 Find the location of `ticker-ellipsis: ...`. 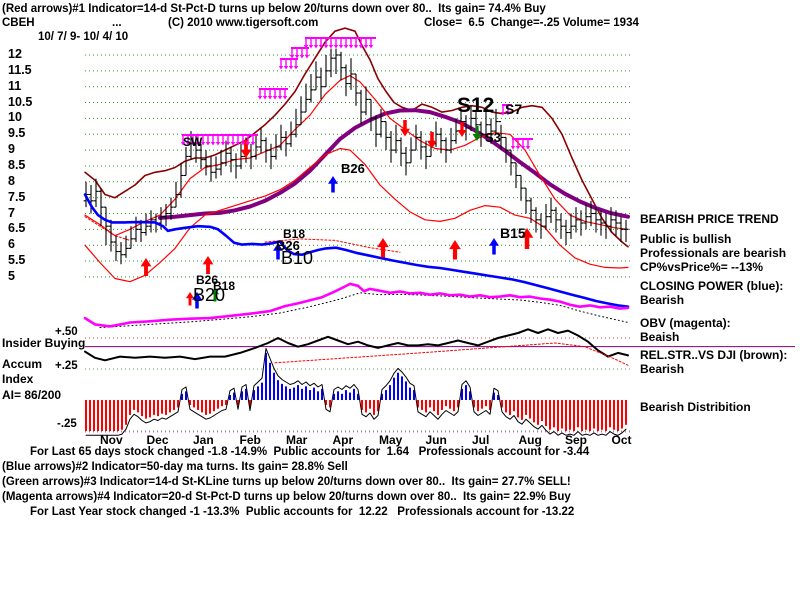

ticker-ellipsis: ... is located at coordinates (117, 23).